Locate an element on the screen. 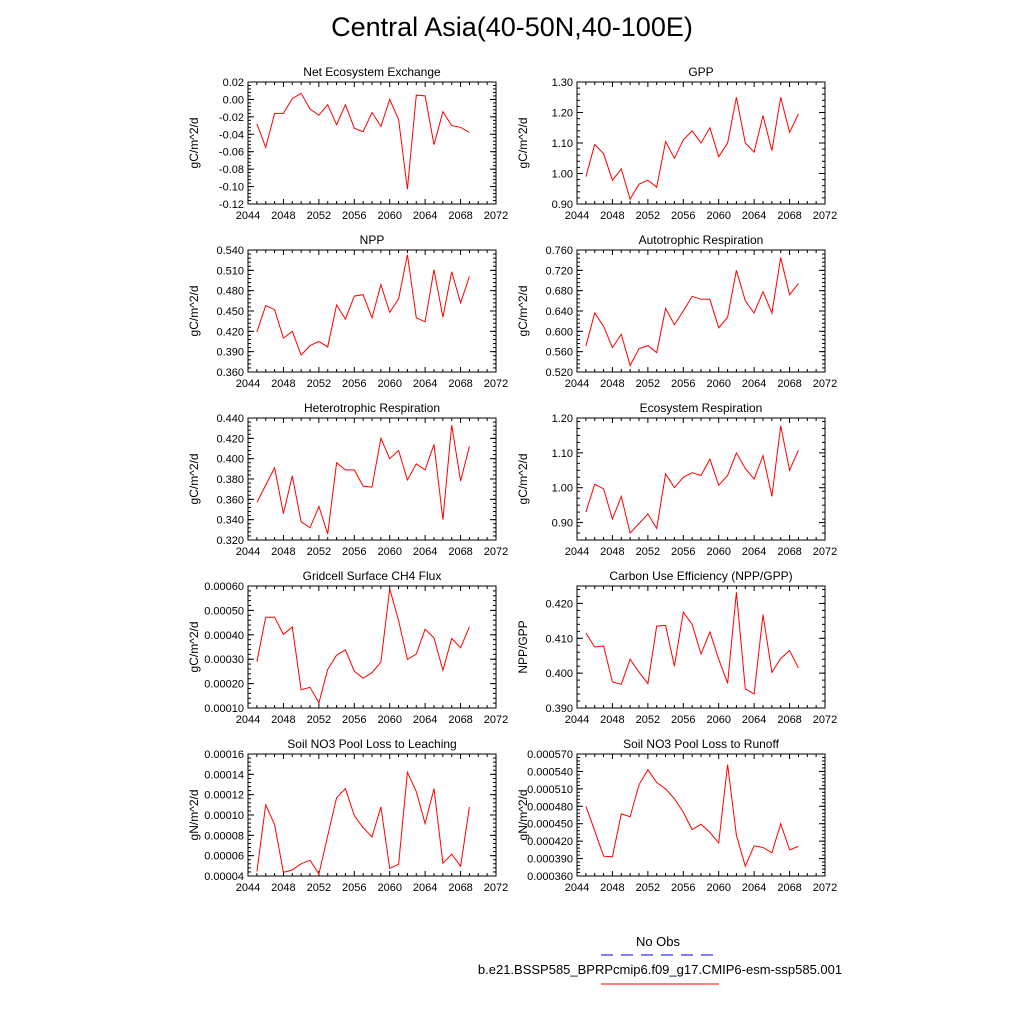  y-tick-label: 1.10 is located at coordinates (562, 144).